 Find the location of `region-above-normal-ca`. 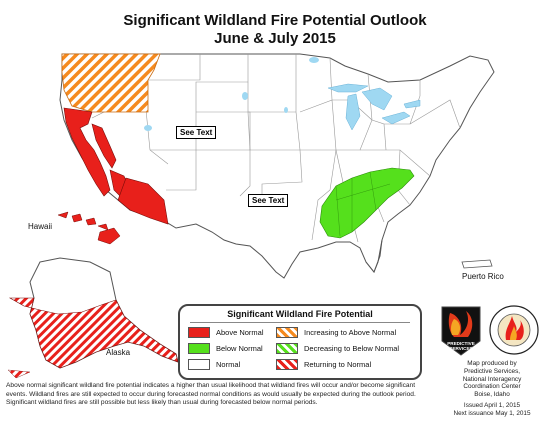

region-above-normal-ca is located at coordinates (87, 152).